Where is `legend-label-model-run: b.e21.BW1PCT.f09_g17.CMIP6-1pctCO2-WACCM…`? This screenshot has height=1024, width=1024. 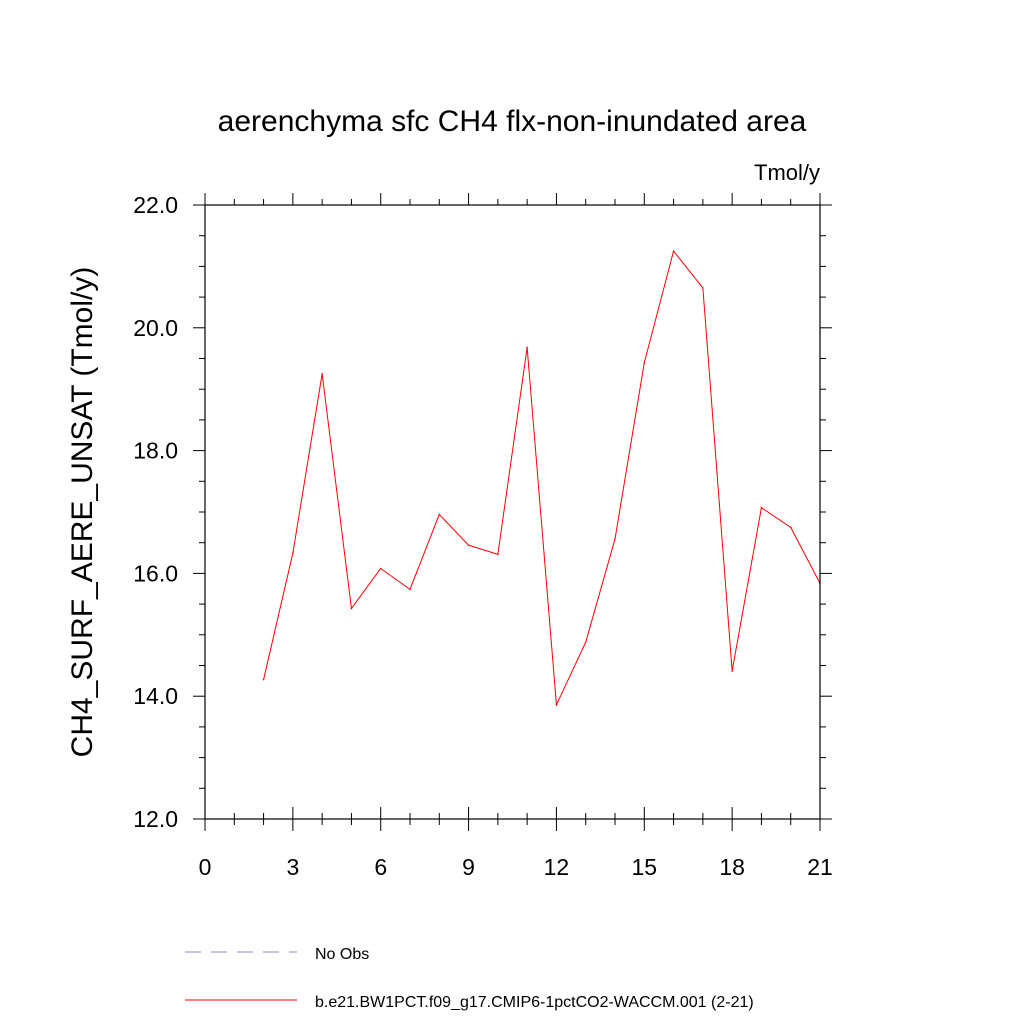 legend-label-model-run: b.e21.BW1PCT.f09_g17.CMIP6-1pctCO2-WACCM… is located at coordinates (534, 1002).